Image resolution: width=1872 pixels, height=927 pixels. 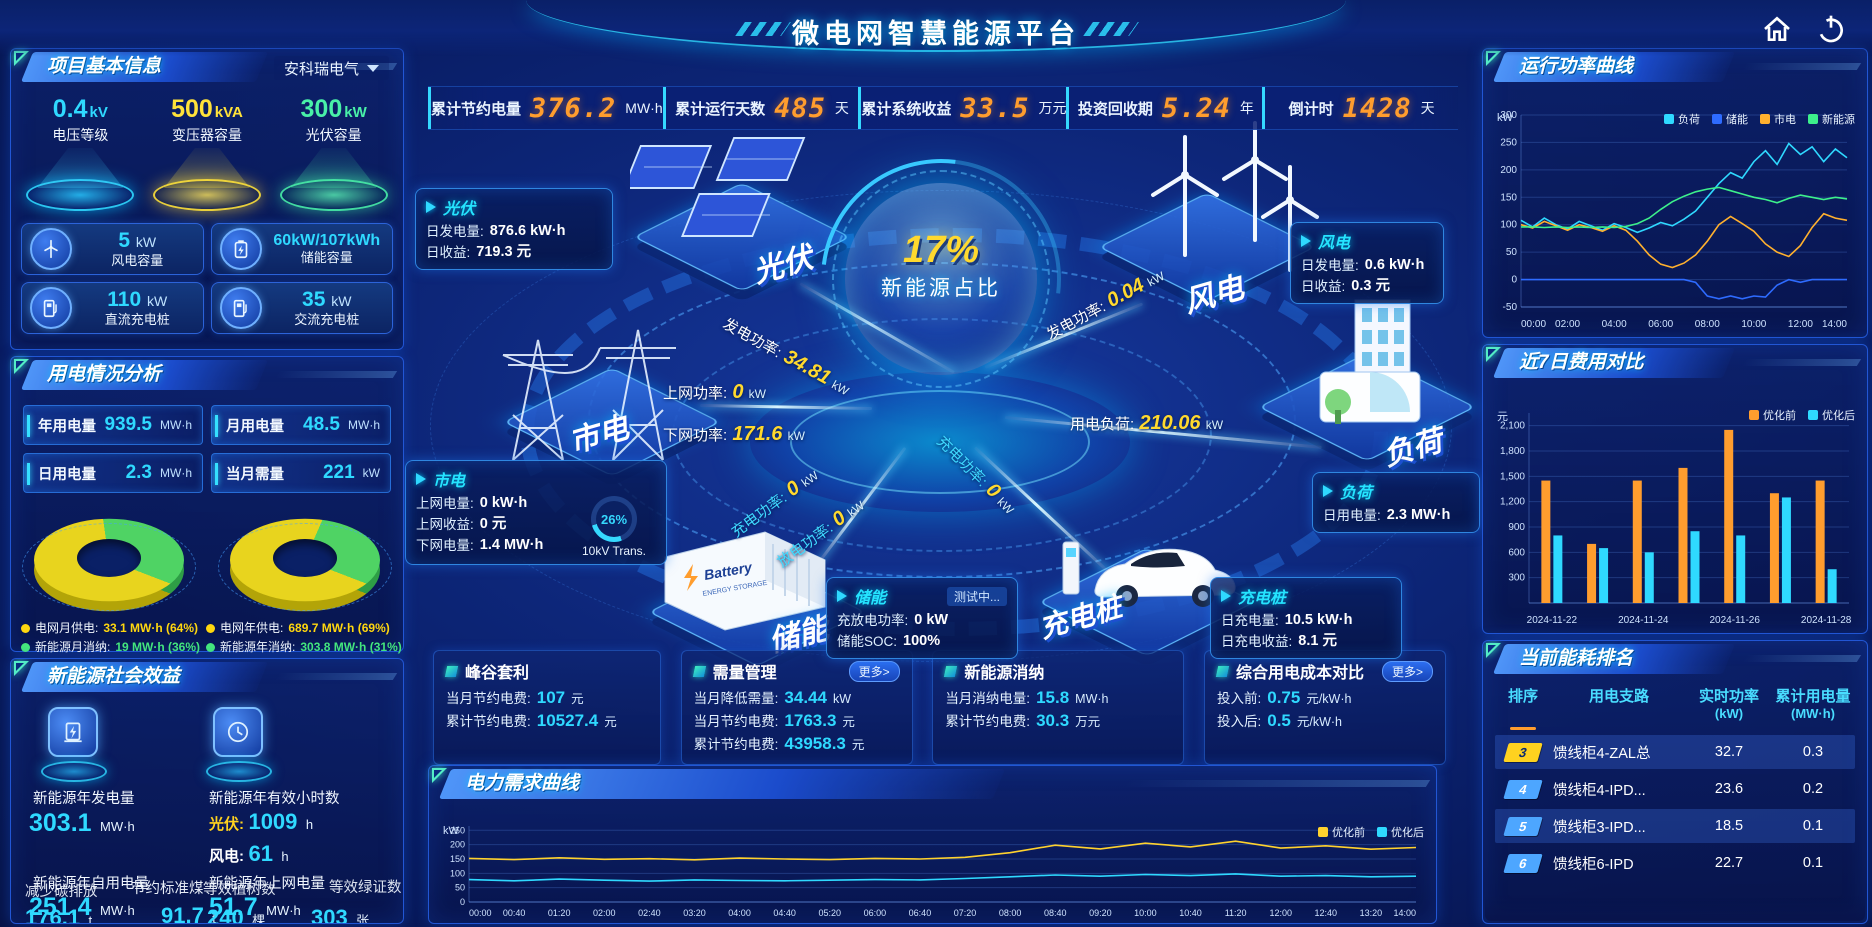 I want to click on legend-label: 电网年供电:, so click(x=252, y=628).